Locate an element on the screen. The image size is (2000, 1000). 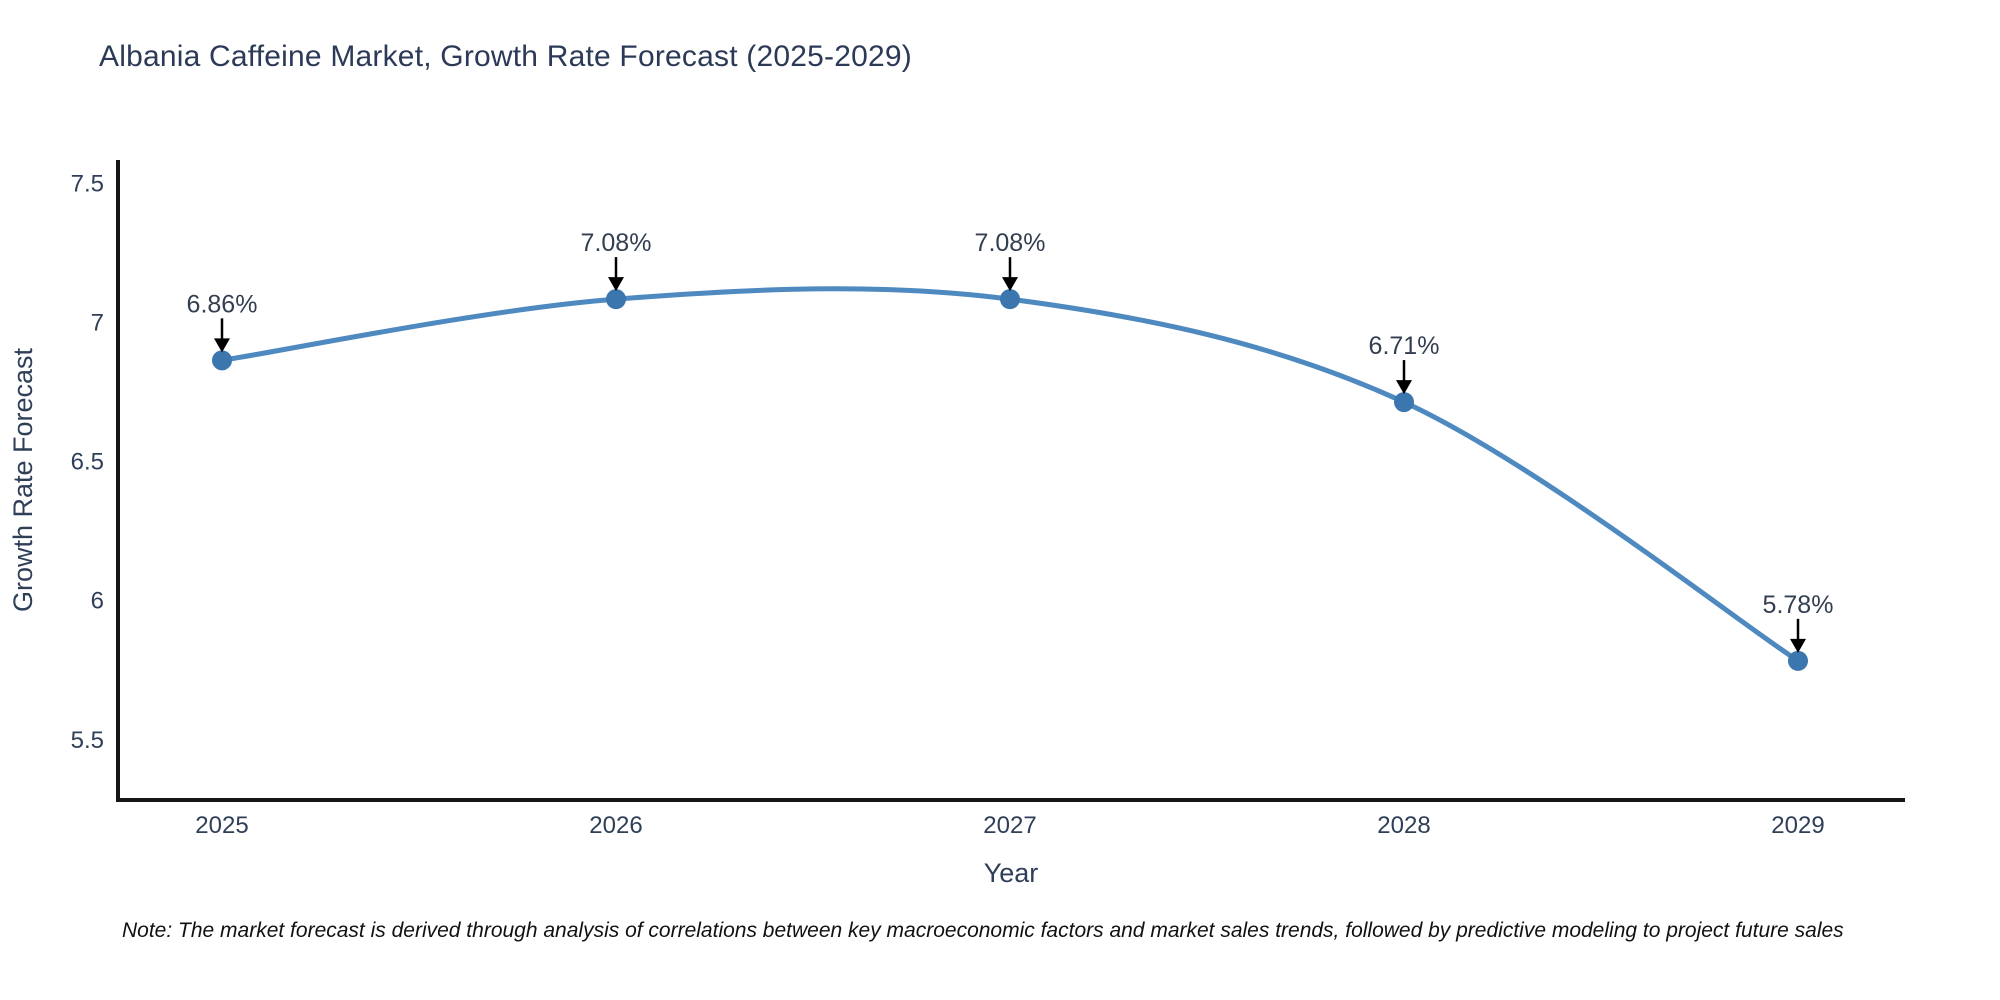
x-tick-label: 2029 is located at coordinates (1797, 825).